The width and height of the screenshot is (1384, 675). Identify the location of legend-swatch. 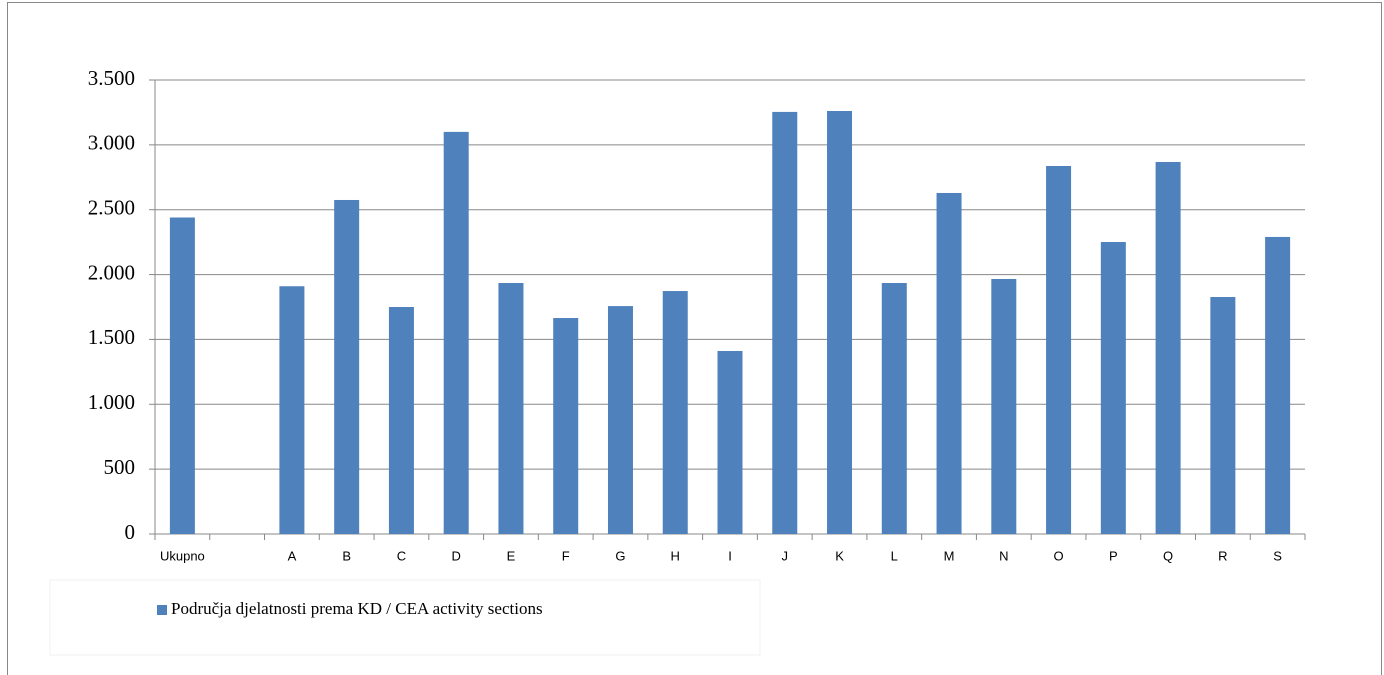
(162, 610).